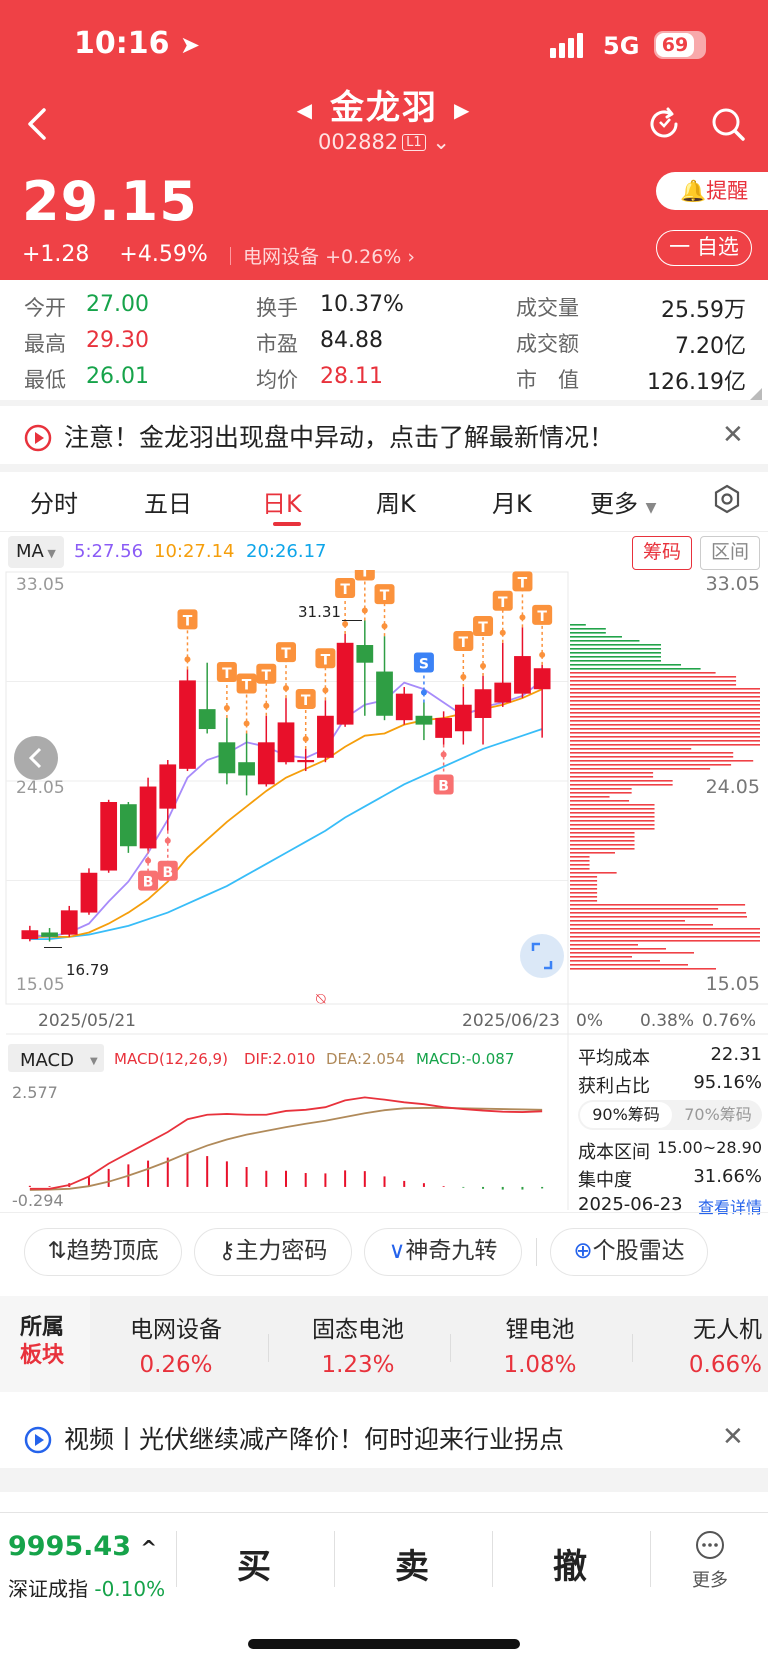 This screenshot has height=1662, width=768. I want to click on chip90-option: 90%筹码, so click(626, 1115).